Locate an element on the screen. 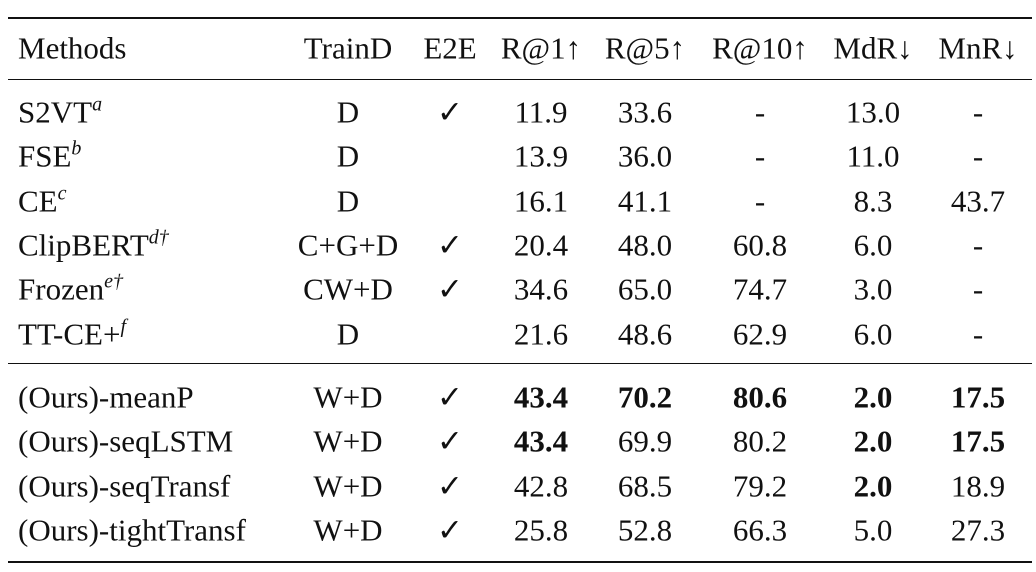 This screenshot has width=1036, height=572. method-name: CE is located at coordinates (38, 201).